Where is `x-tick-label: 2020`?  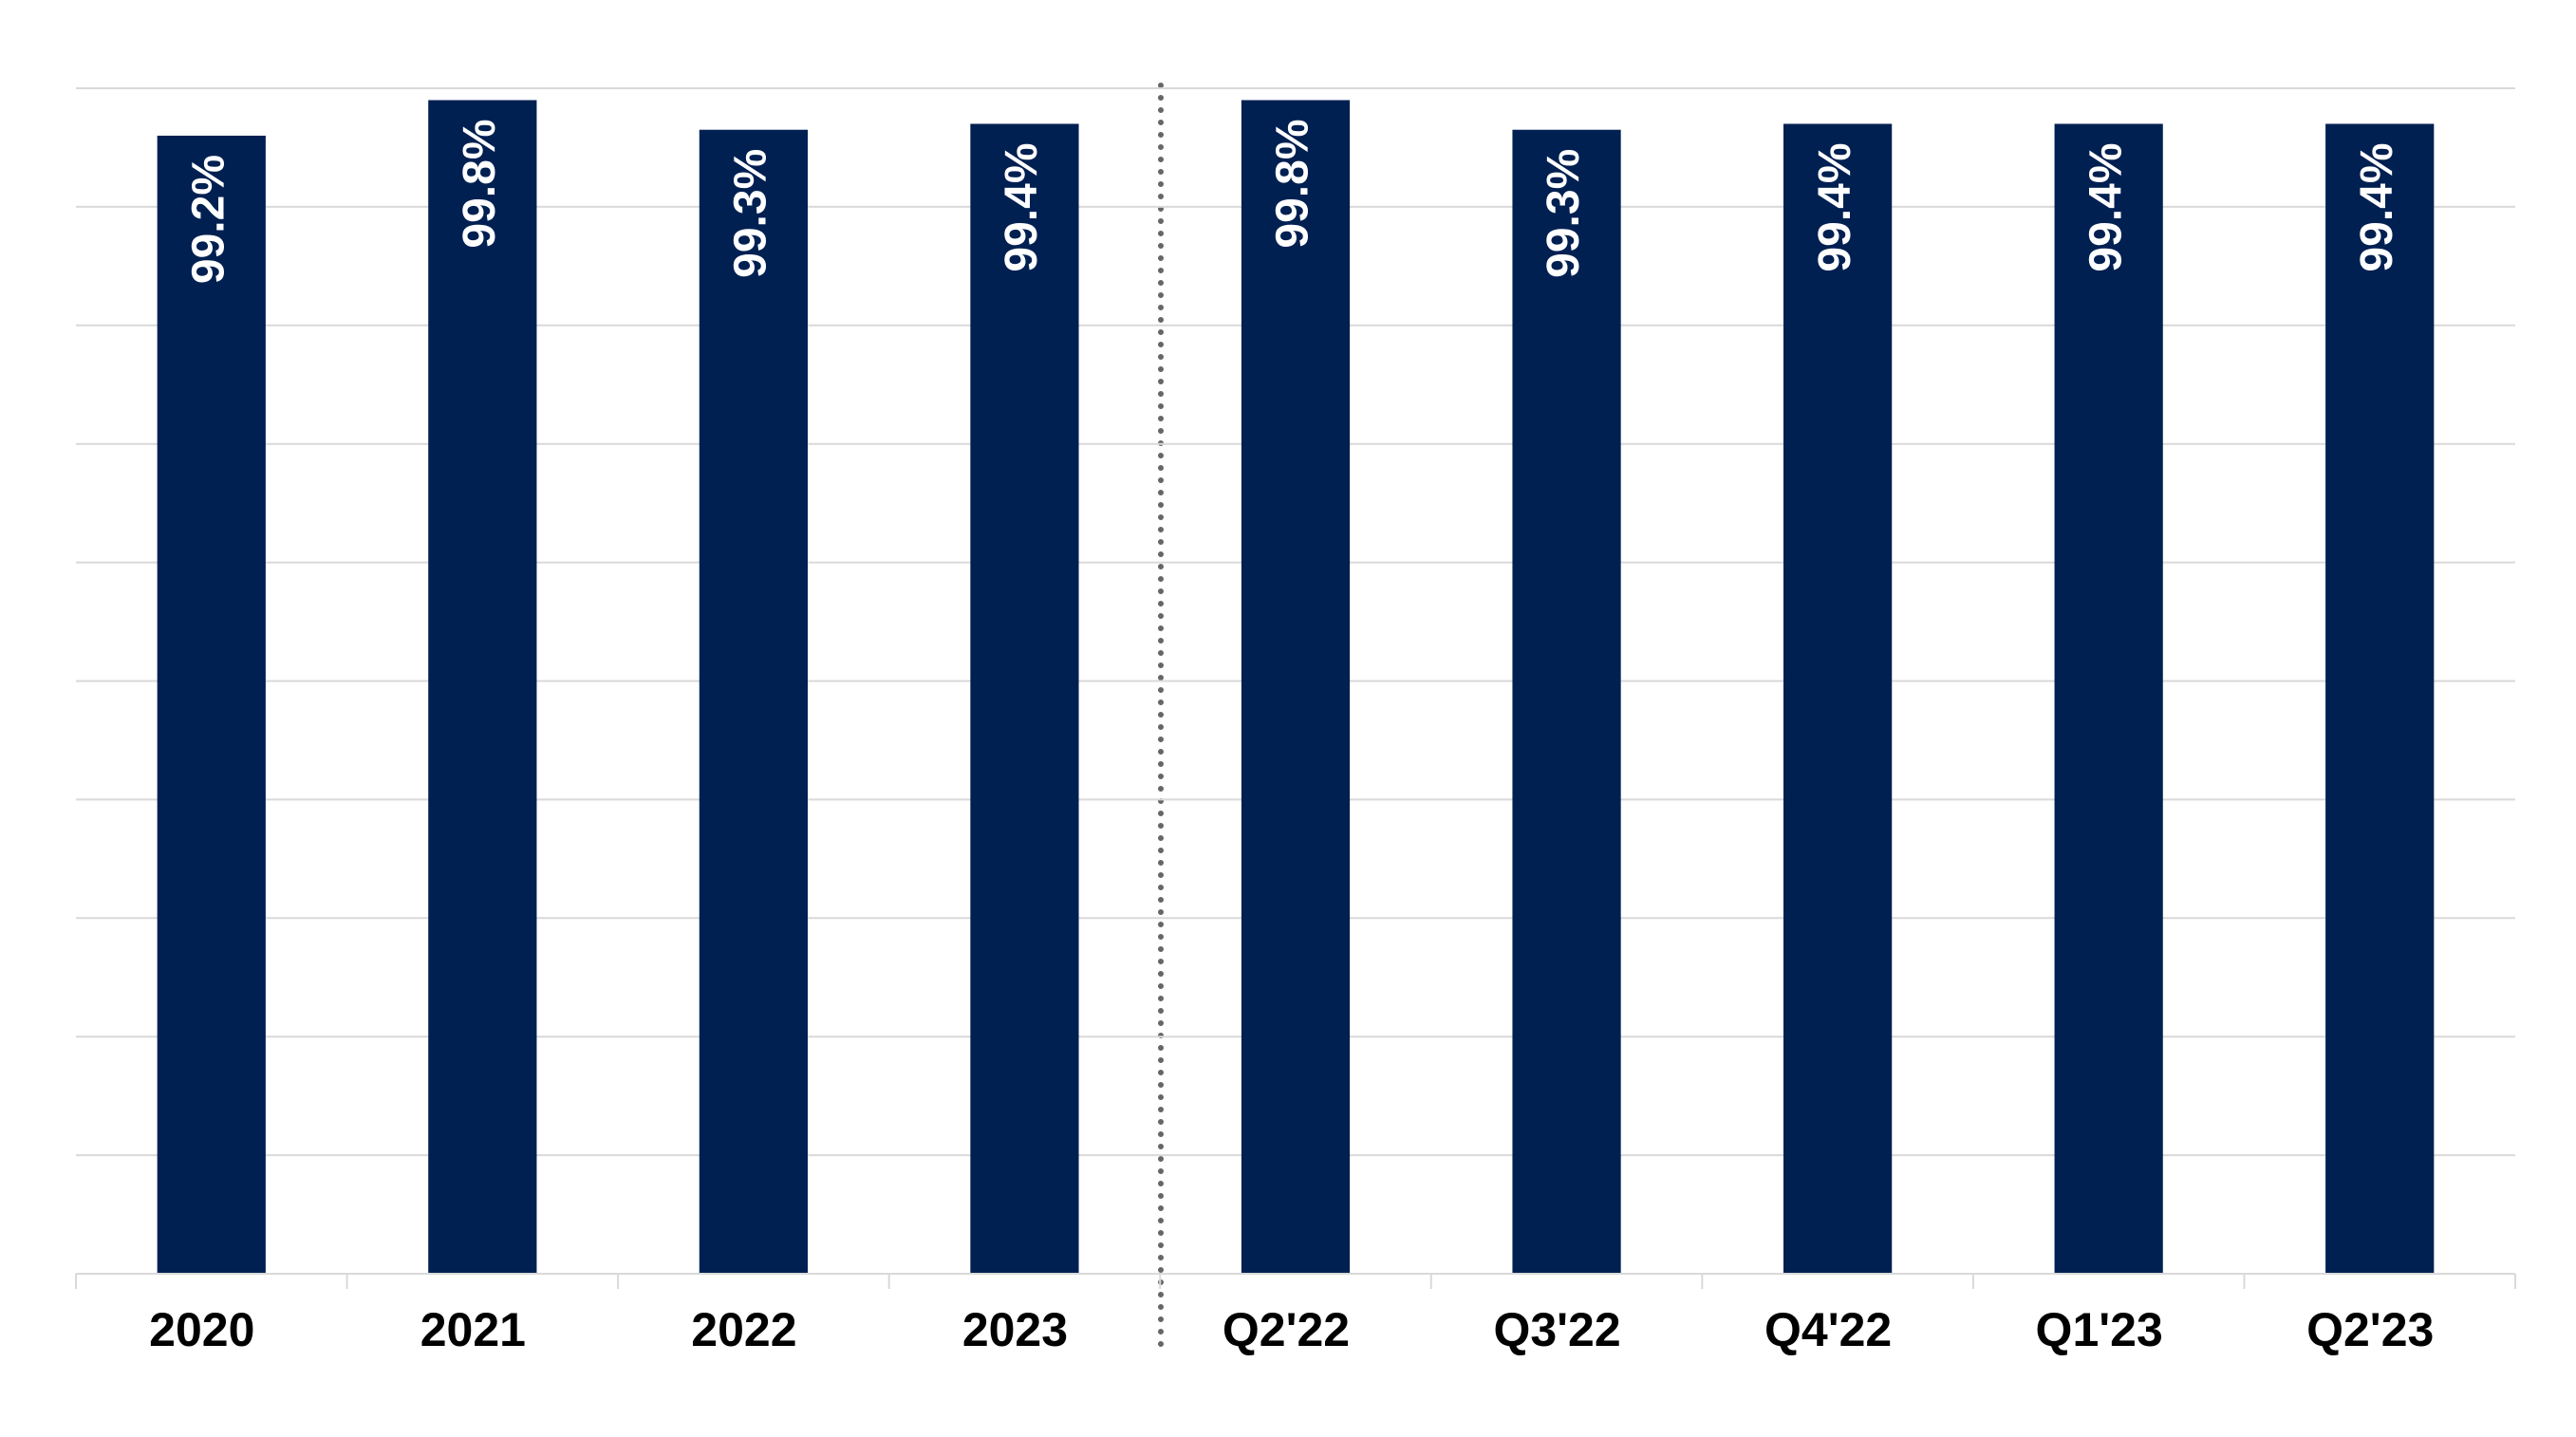
x-tick-label: 2020 is located at coordinates (201, 1329).